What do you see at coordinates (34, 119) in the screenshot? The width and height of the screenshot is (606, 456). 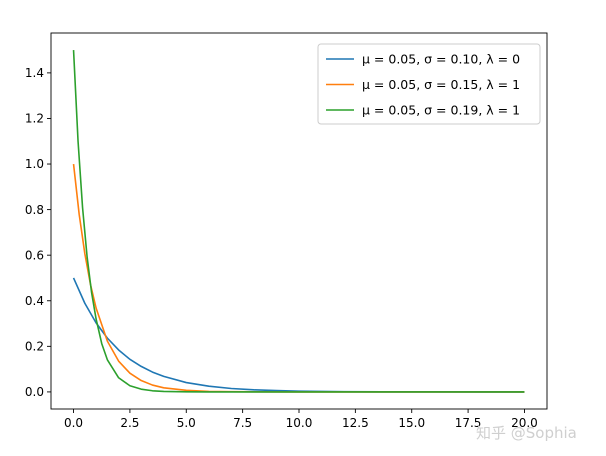 I see `y-tick-label: 1.2` at bounding box center [34, 119].